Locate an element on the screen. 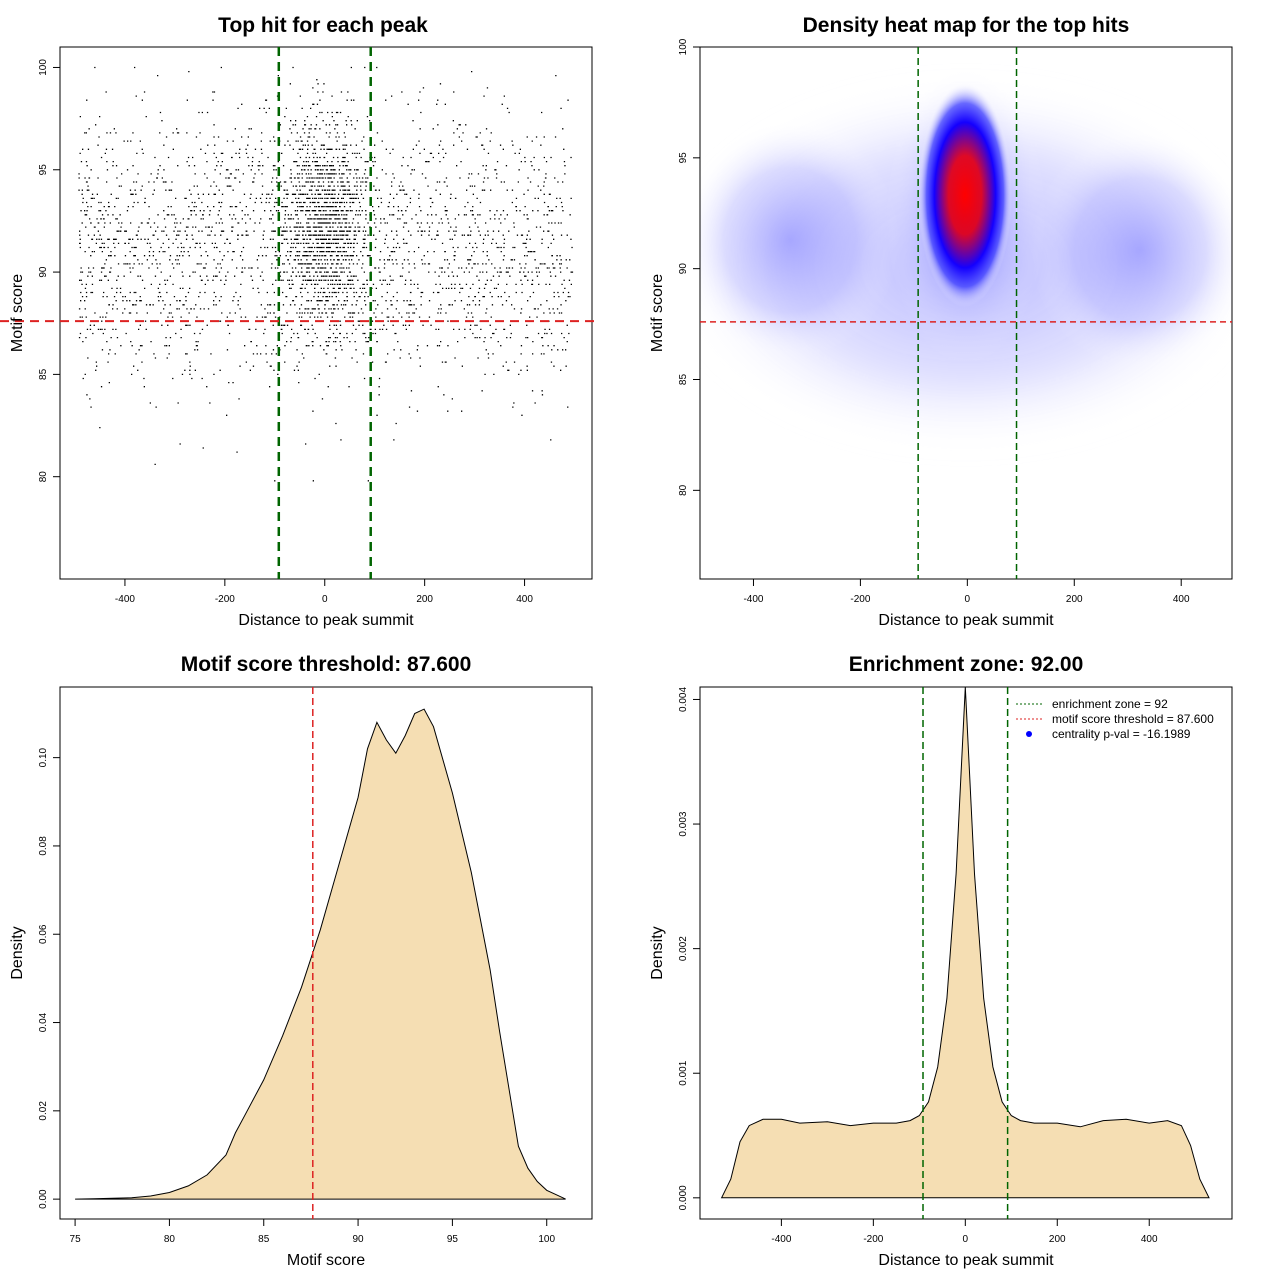 Image resolution: width=1280 pixels, height=1280 pixels. scatter-points is located at coordinates (326, 274).